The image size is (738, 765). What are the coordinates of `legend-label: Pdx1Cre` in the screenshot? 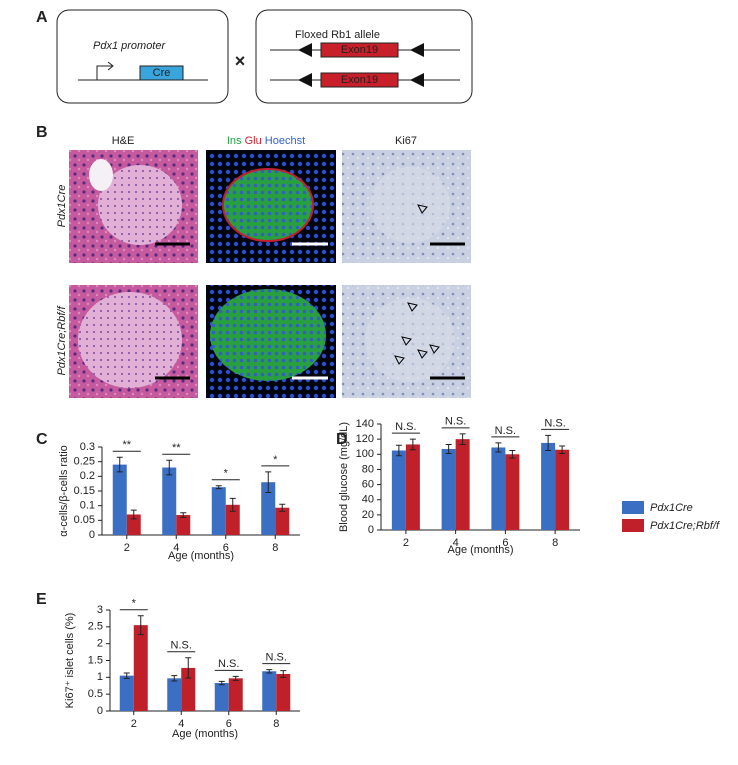 It's located at (671, 508).